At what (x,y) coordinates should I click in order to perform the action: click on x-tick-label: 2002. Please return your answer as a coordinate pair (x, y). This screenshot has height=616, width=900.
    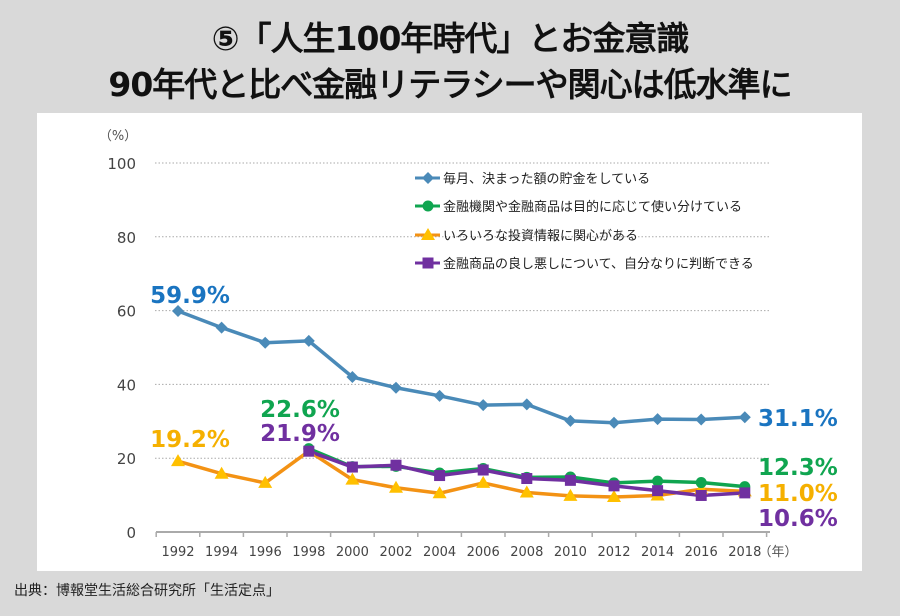
    Looking at the image, I should click on (395, 552).